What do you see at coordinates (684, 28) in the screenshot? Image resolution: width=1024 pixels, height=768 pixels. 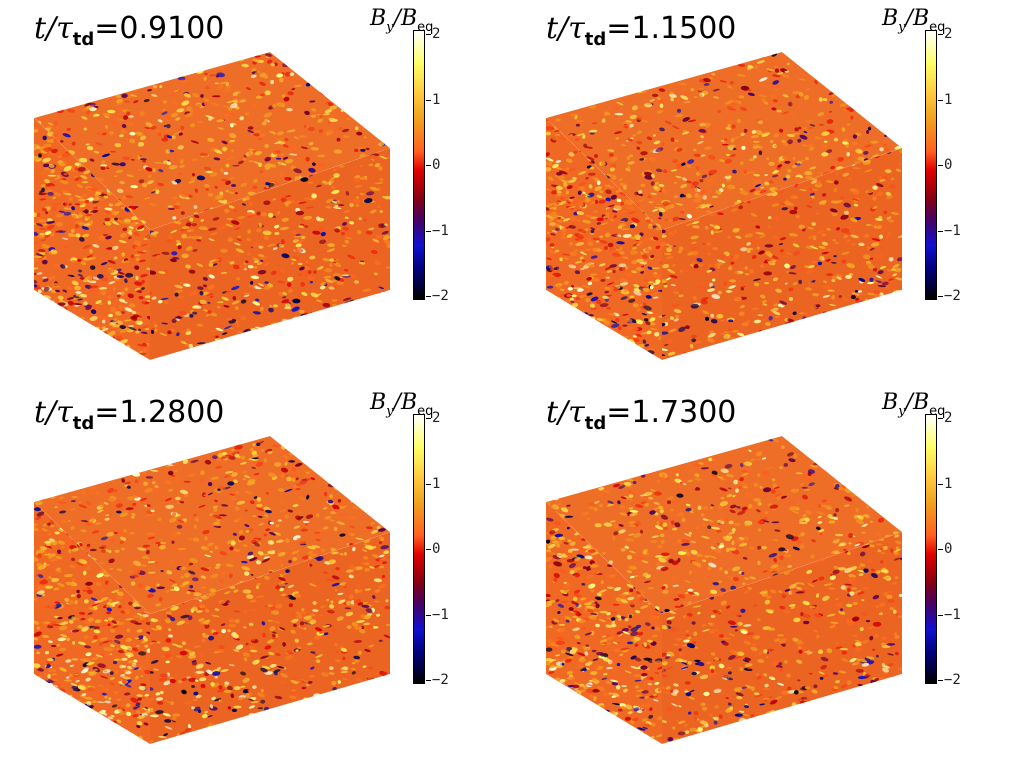 I see `time-value: 1.1500` at bounding box center [684, 28].